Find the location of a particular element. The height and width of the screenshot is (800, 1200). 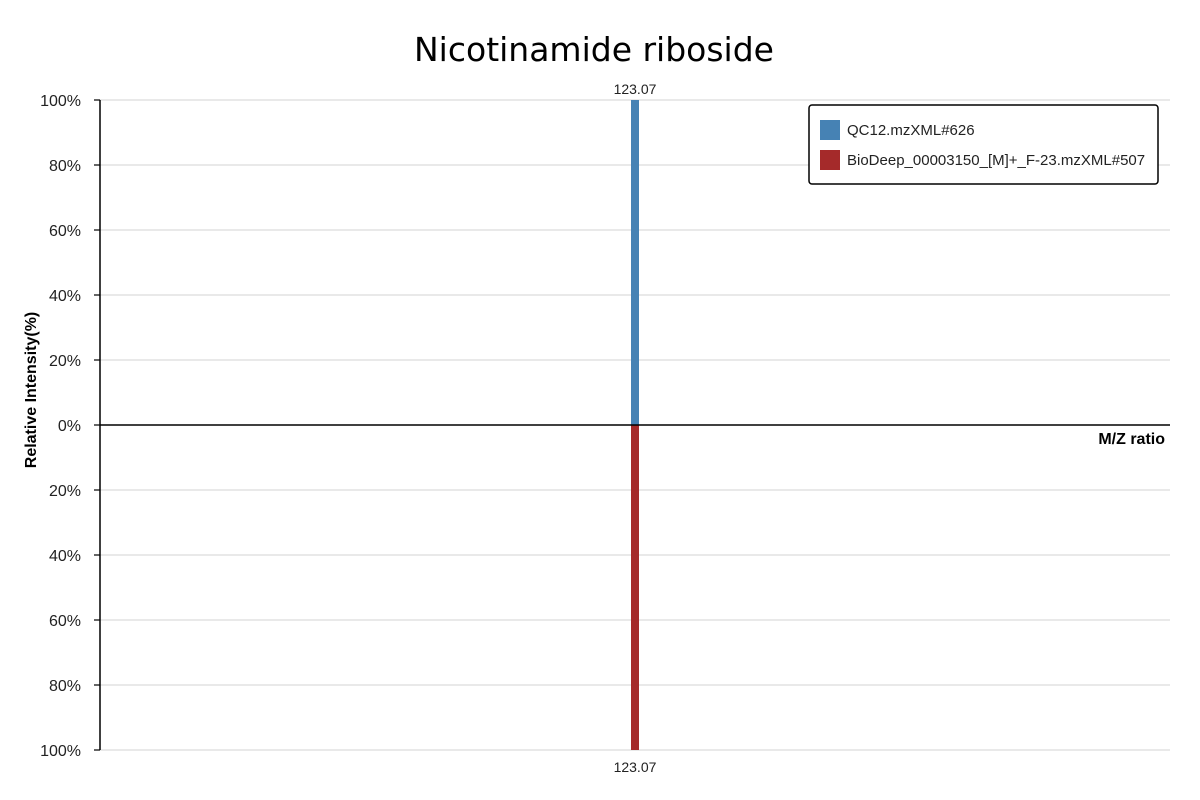

x-axis-title: M/Z ratio is located at coordinates (1131, 439).